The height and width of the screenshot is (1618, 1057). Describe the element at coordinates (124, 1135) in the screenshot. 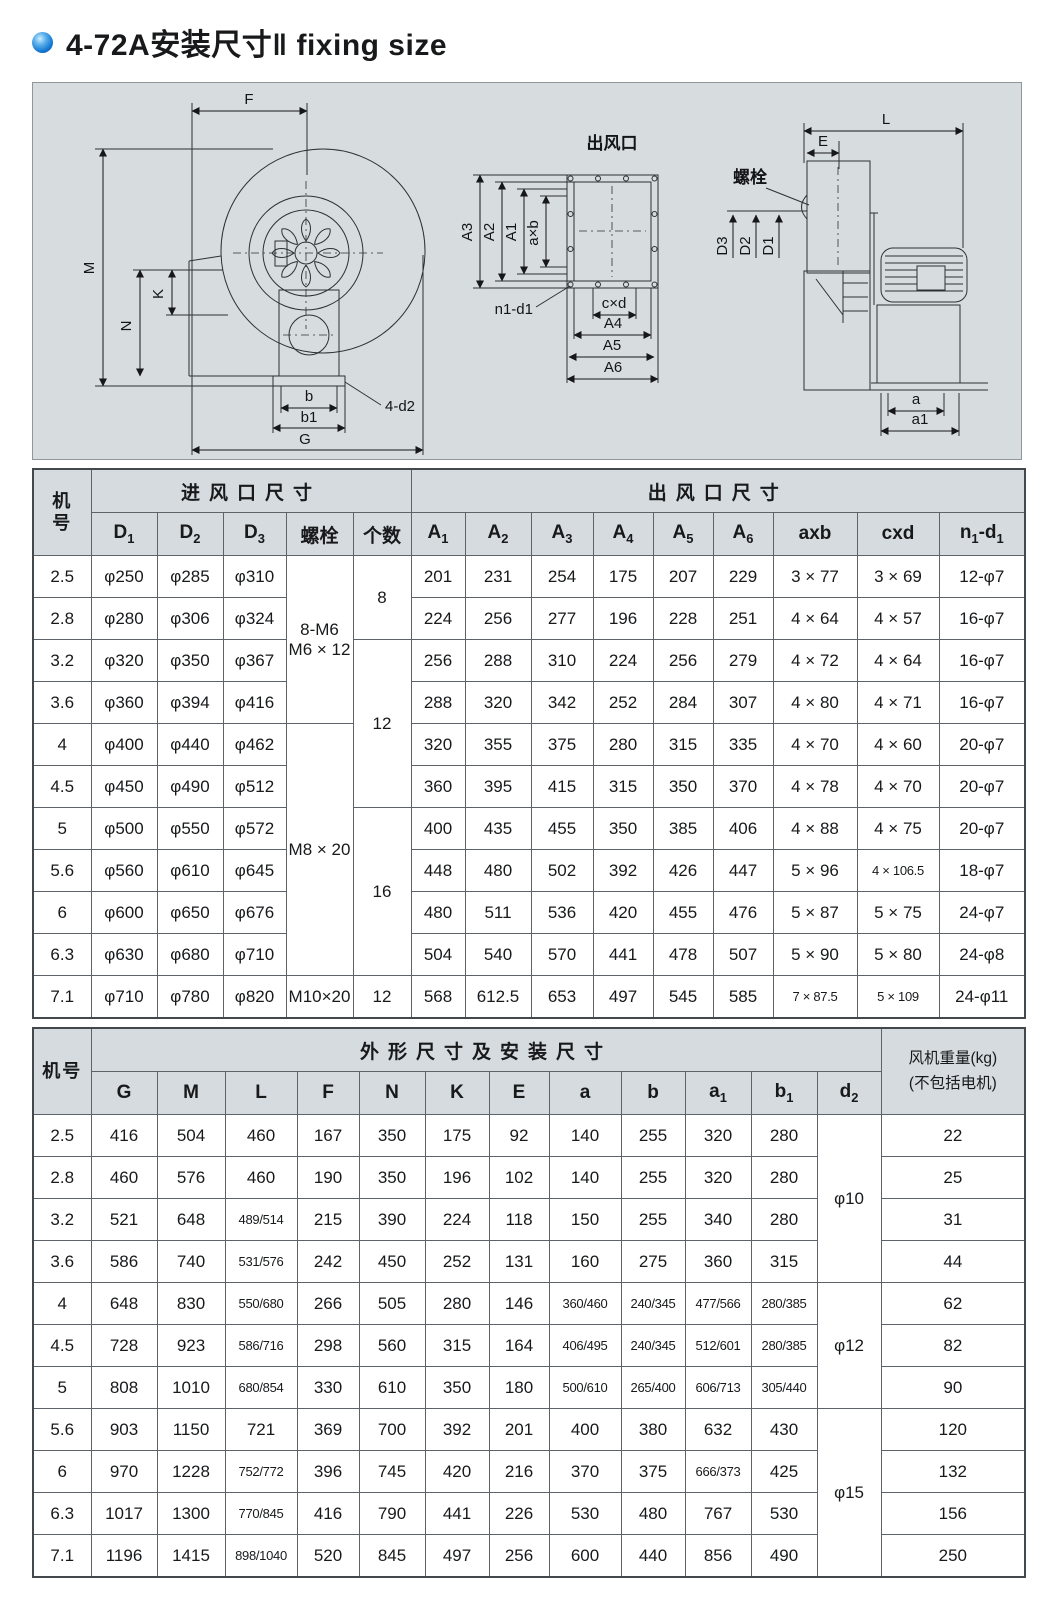

I see `table-cell: 416` at that location.